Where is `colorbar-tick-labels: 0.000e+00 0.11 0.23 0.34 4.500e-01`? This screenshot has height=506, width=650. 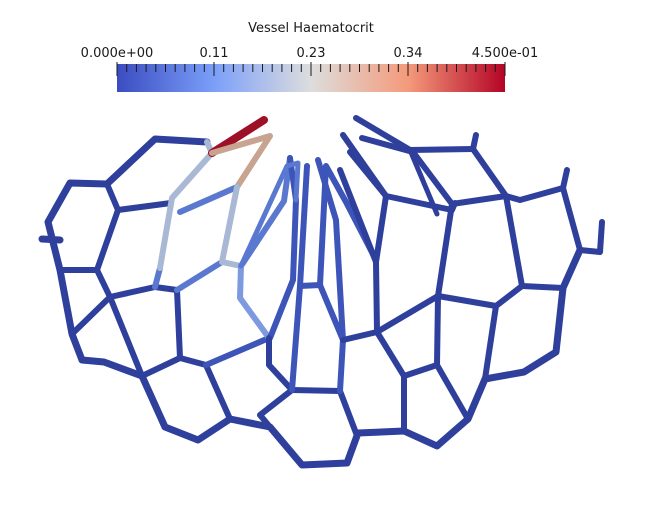 colorbar-tick-labels: 0.000e+00 0.11 0.23 0.34 4.500e-01 is located at coordinates (310, 53).